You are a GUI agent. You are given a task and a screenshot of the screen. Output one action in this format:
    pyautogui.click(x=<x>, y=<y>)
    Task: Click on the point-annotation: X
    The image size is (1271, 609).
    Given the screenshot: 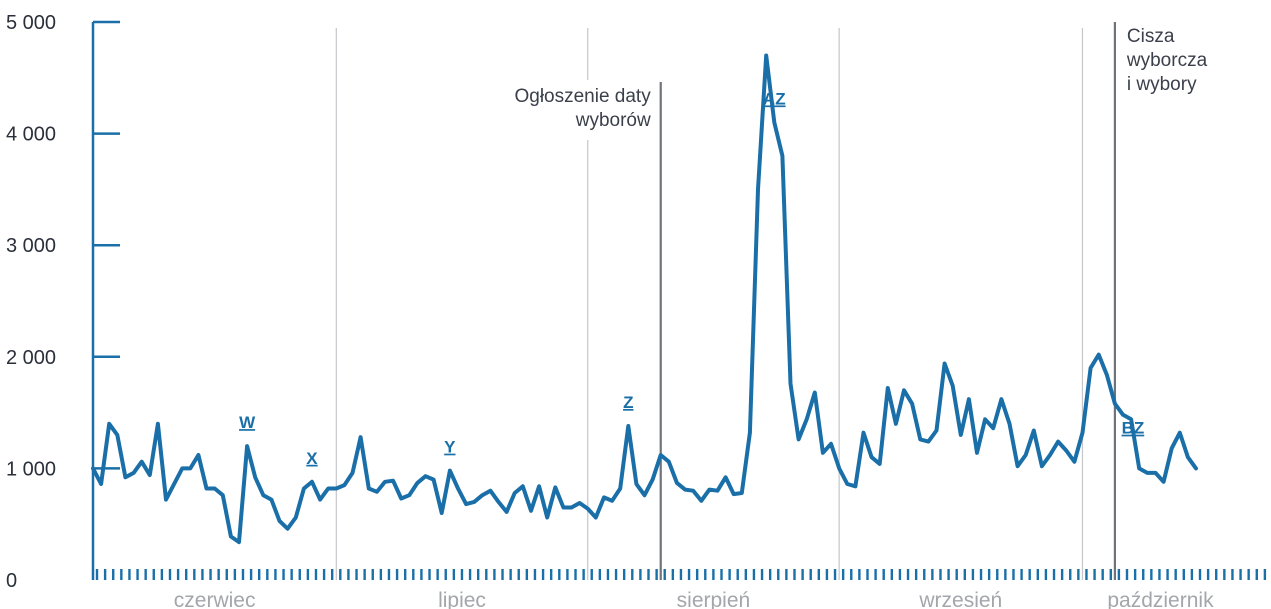 What is the action you would take?
    pyautogui.click(x=312, y=458)
    